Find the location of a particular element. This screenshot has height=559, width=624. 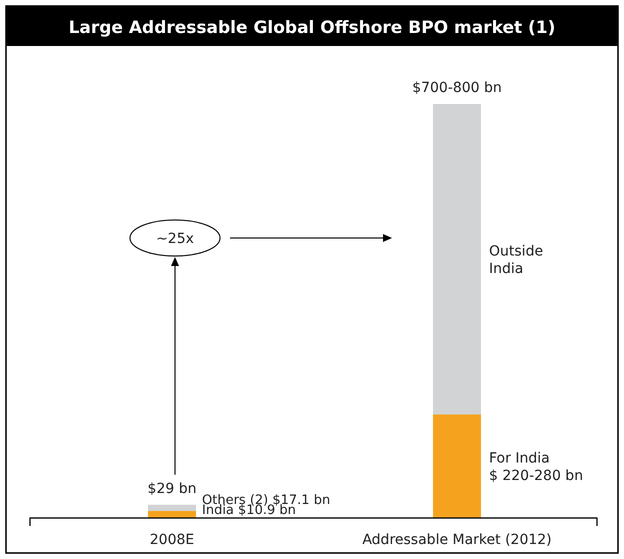

annotation: Outside India is located at coordinates (516, 260).